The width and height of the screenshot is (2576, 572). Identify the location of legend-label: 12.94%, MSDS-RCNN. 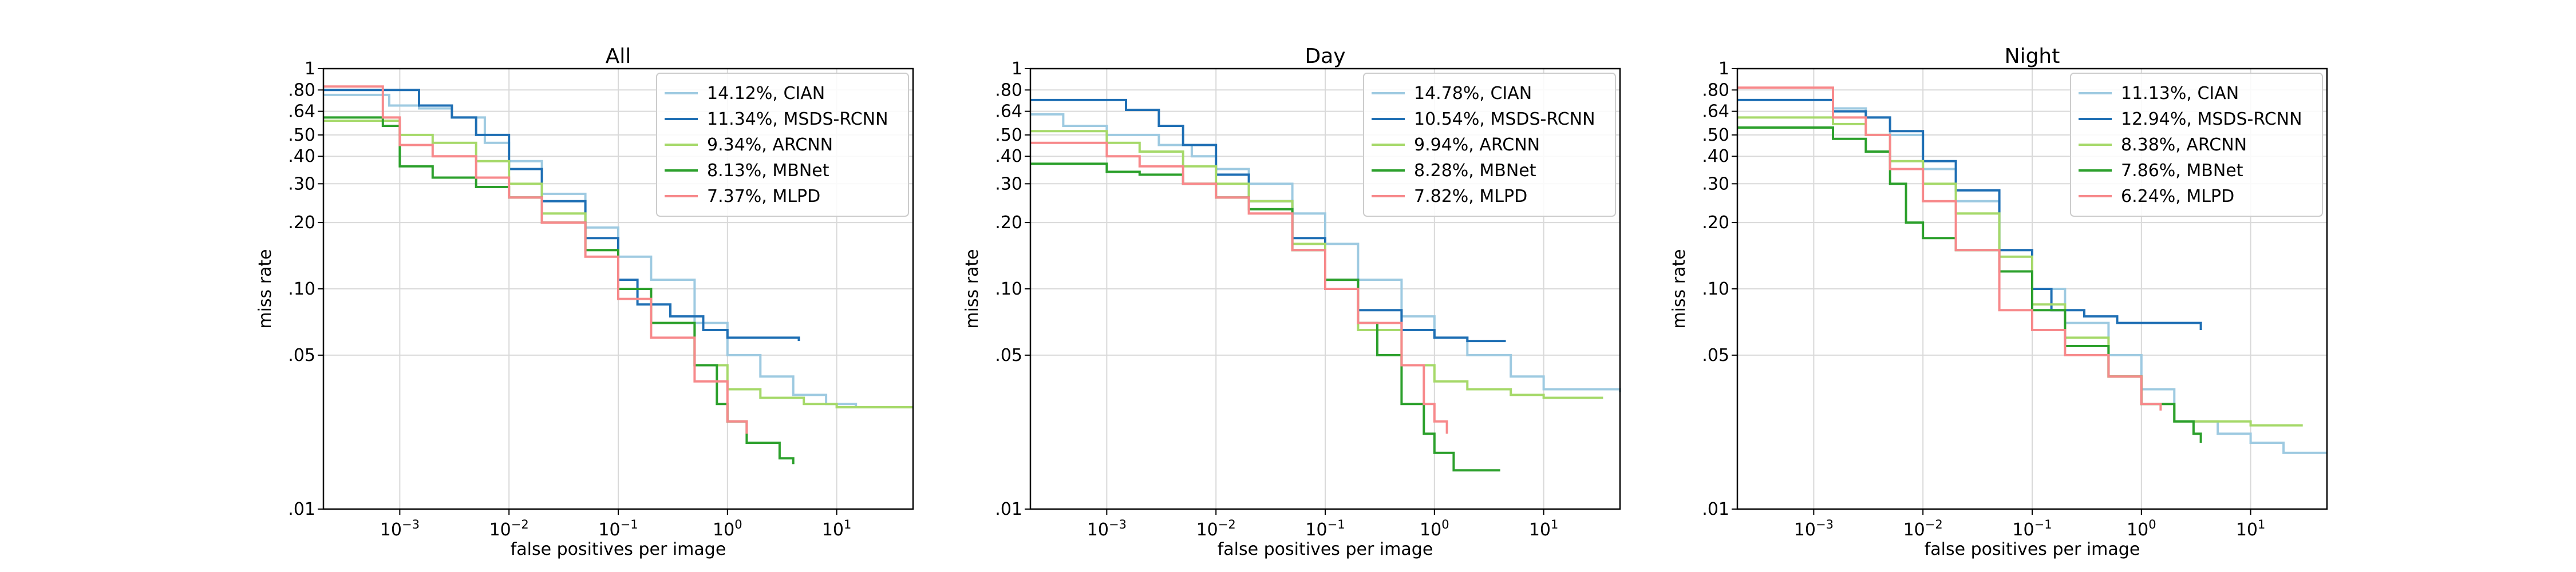
(2211, 119).